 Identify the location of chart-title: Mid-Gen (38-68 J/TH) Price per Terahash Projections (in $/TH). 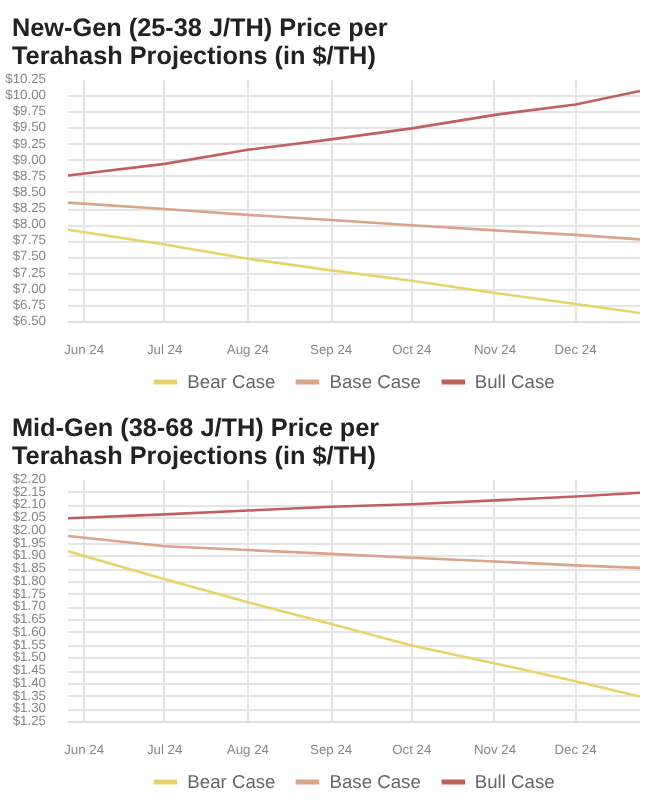
(196, 442).